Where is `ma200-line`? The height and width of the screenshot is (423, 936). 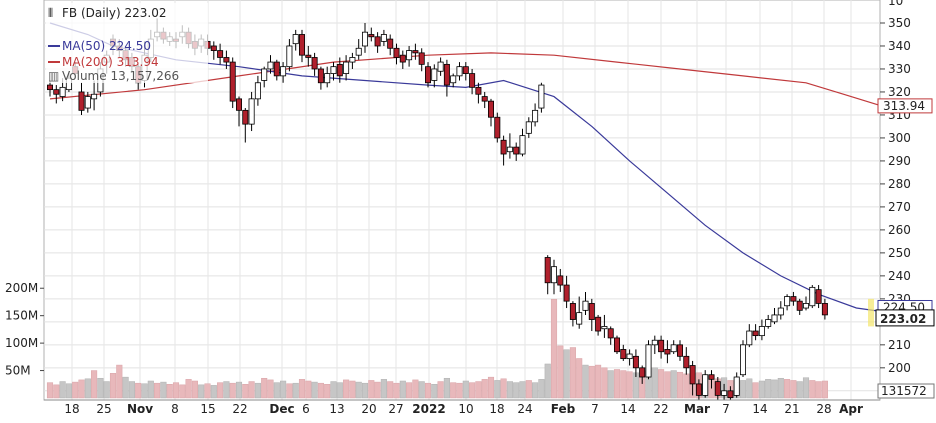 ma200-line is located at coordinates (465, 79).